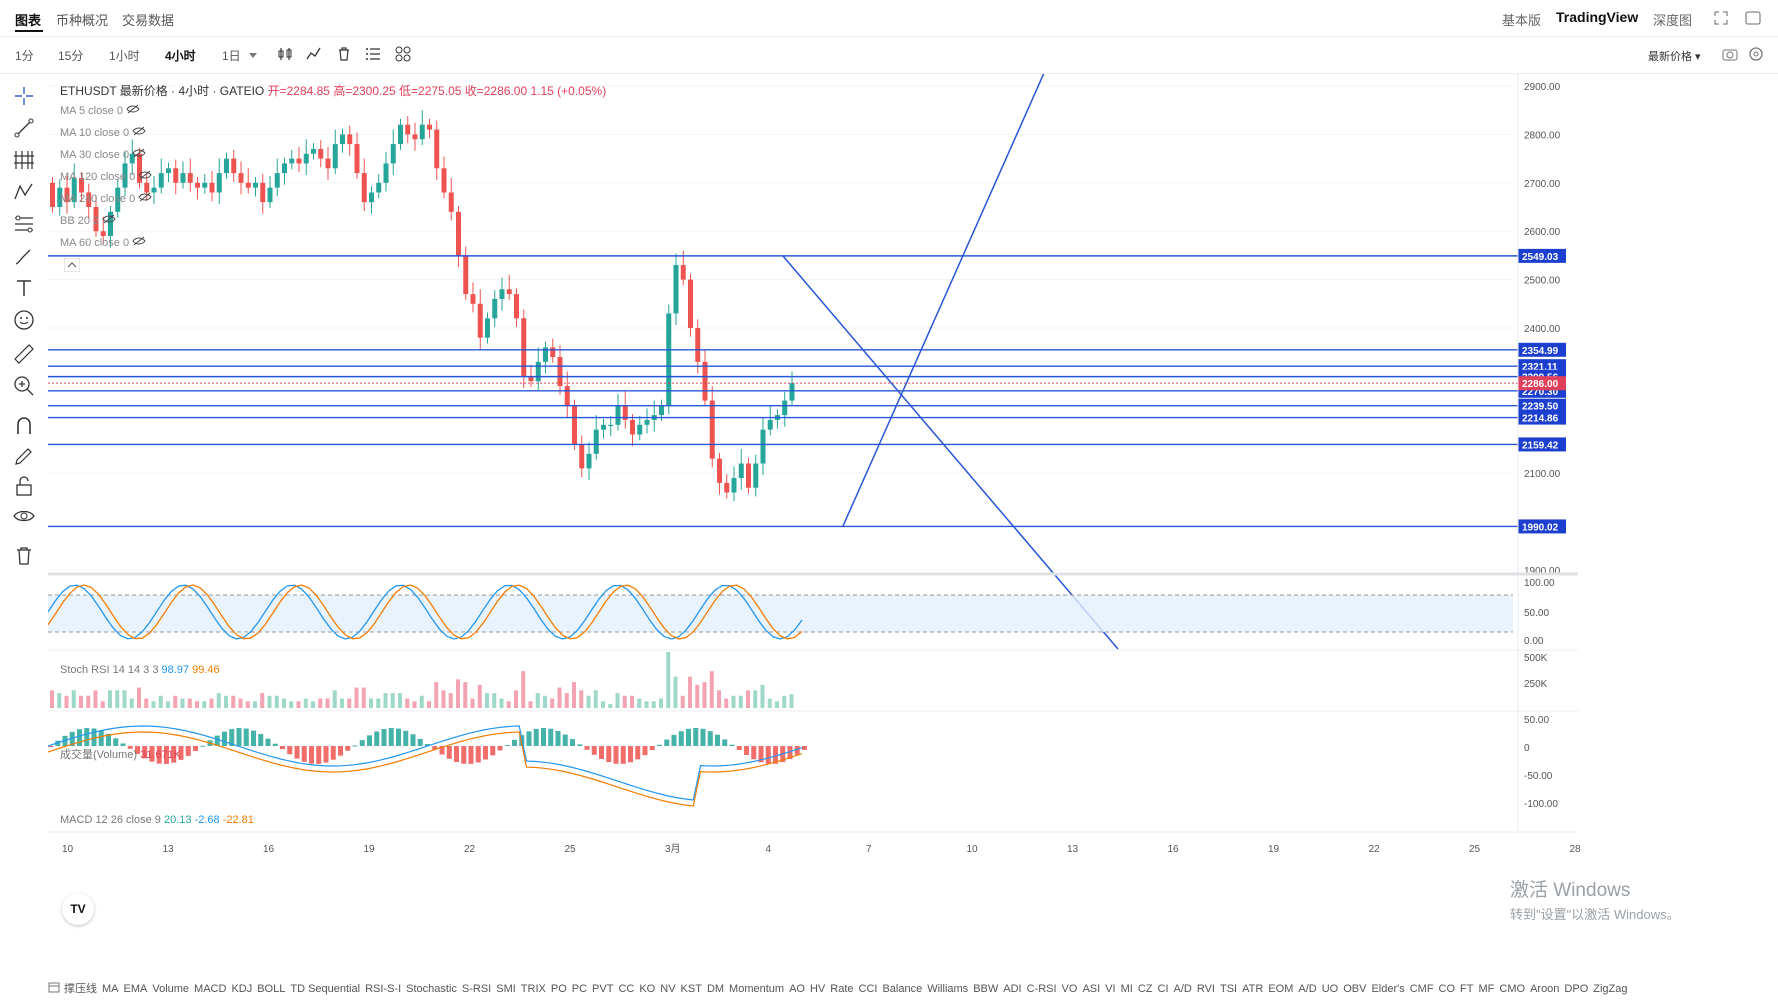  What do you see at coordinates (242, 989) in the screenshot?
I see `indicator-item: KDJ` at bounding box center [242, 989].